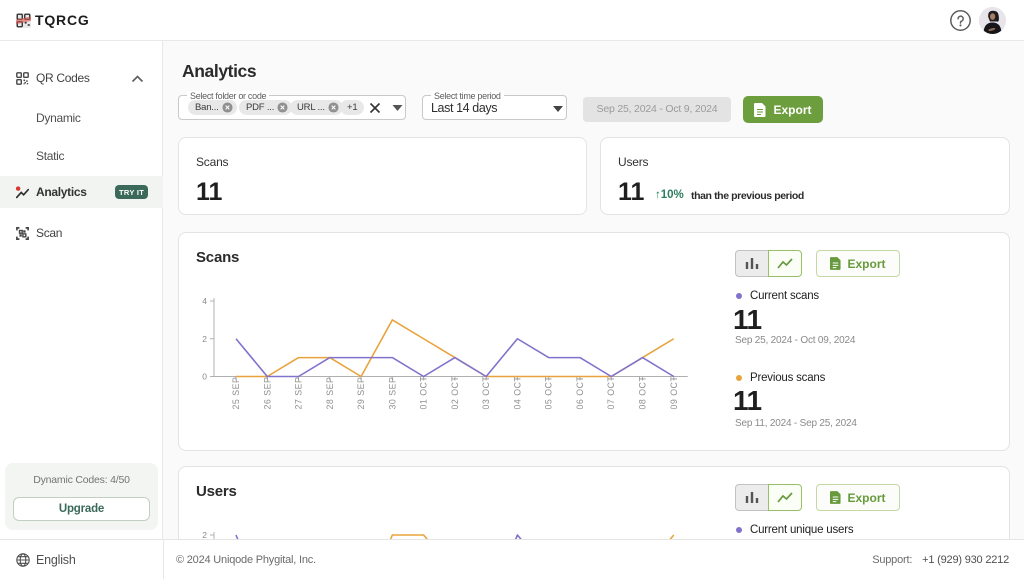  What do you see at coordinates (611, 393) in the screenshot?
I see `svg-text: 07 OCT` at bounding box center [611, 393].